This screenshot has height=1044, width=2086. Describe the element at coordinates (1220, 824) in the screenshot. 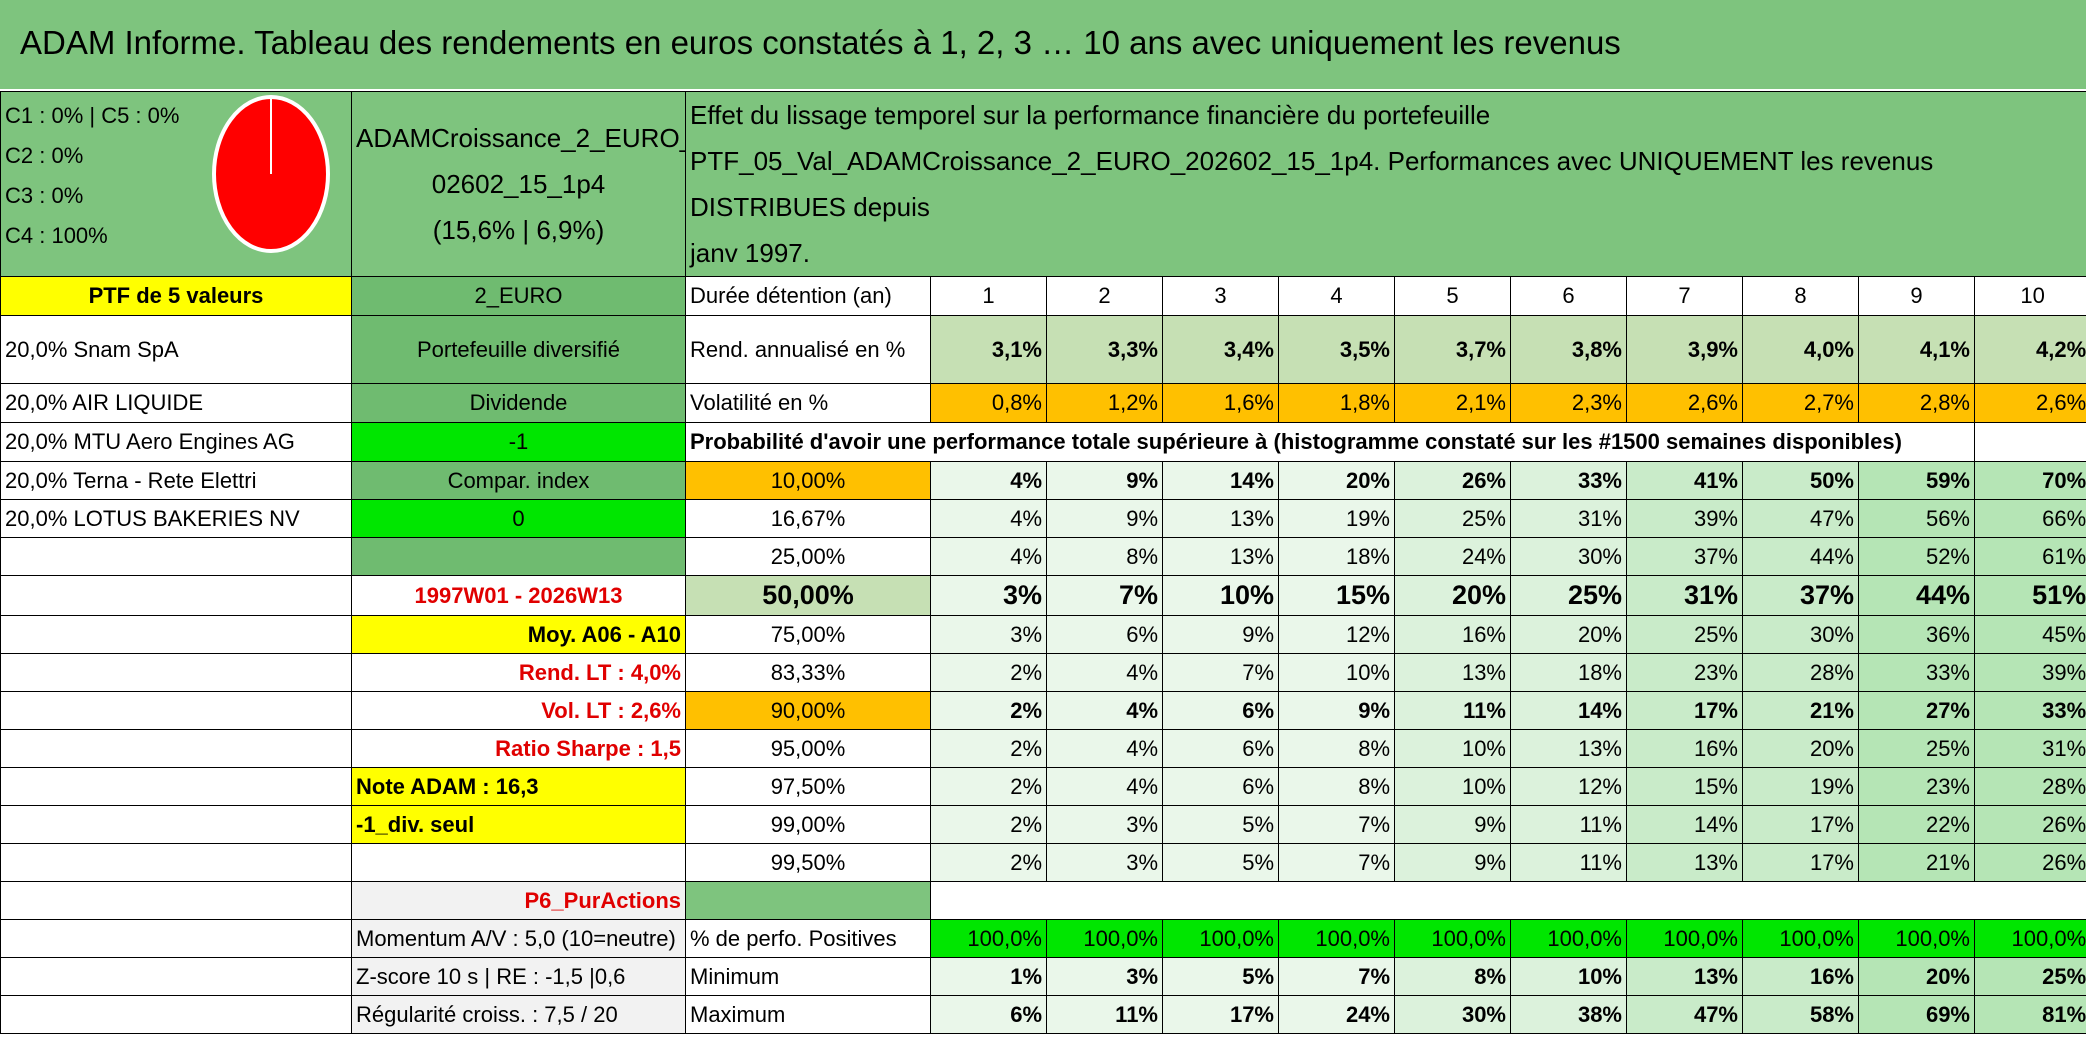

I see `probability-value: 5%` at that location.